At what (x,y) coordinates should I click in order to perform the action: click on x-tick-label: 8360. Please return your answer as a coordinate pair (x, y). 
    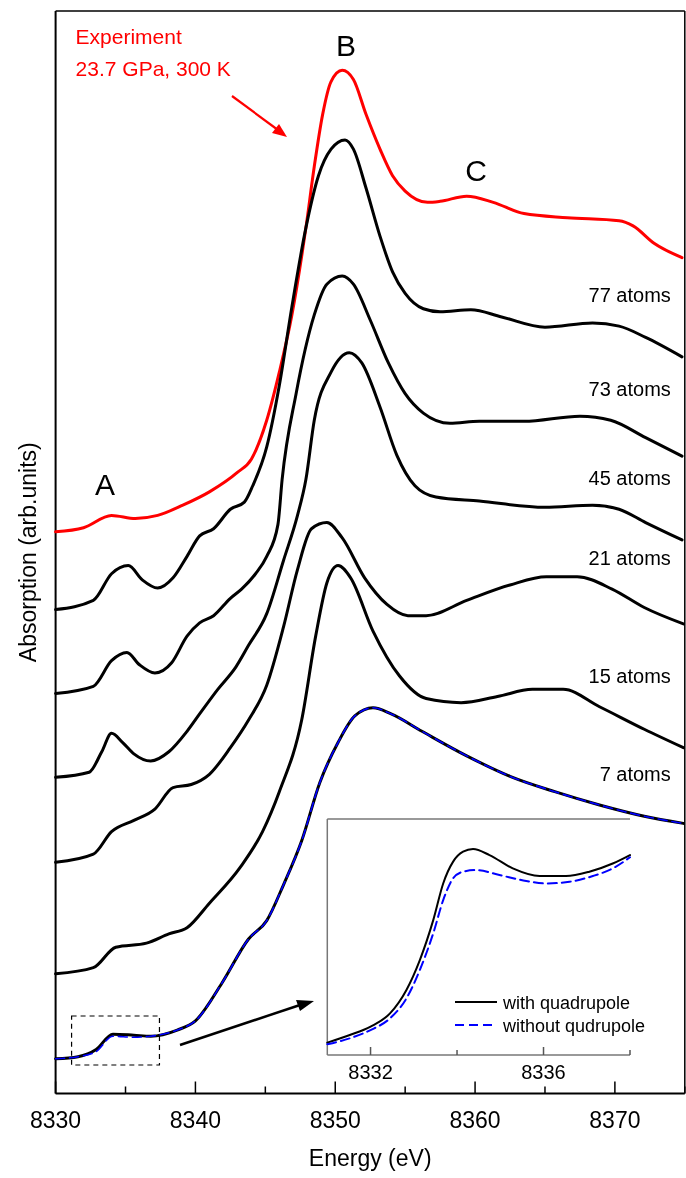
    Looking at the image, I should click on (475, 1119).